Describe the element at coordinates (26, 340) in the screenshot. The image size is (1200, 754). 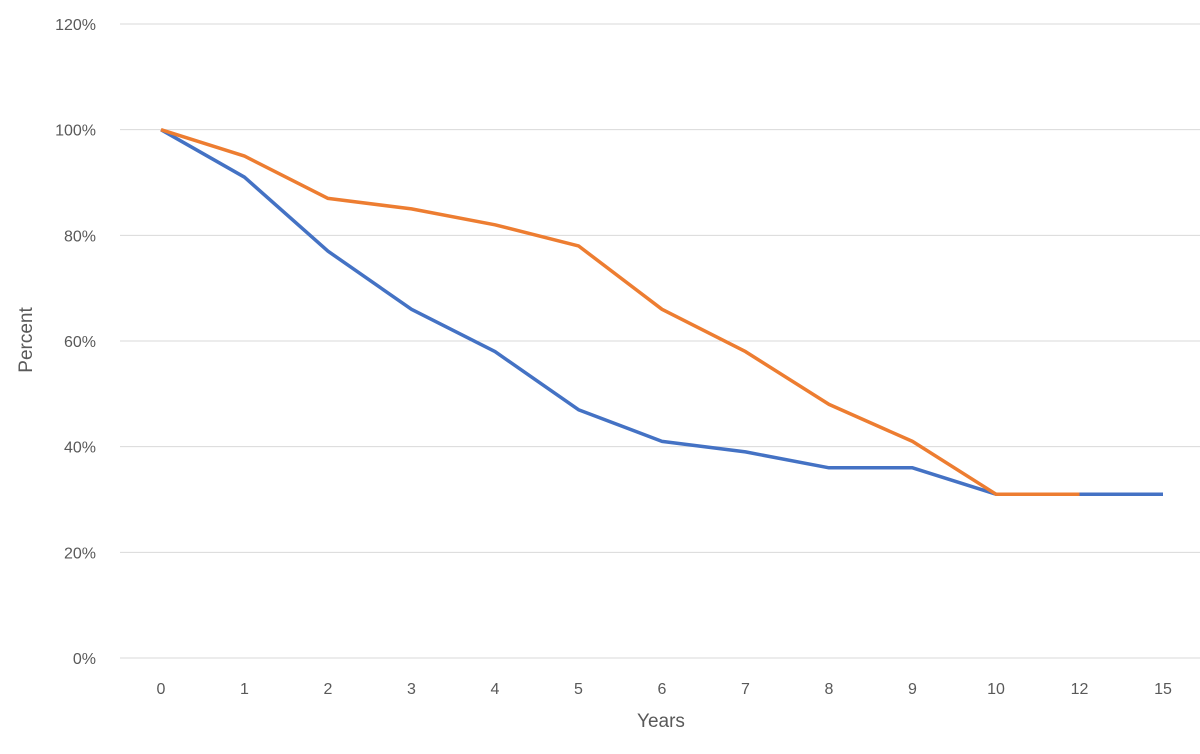
I see `y-axis-title: Percent` at that location.